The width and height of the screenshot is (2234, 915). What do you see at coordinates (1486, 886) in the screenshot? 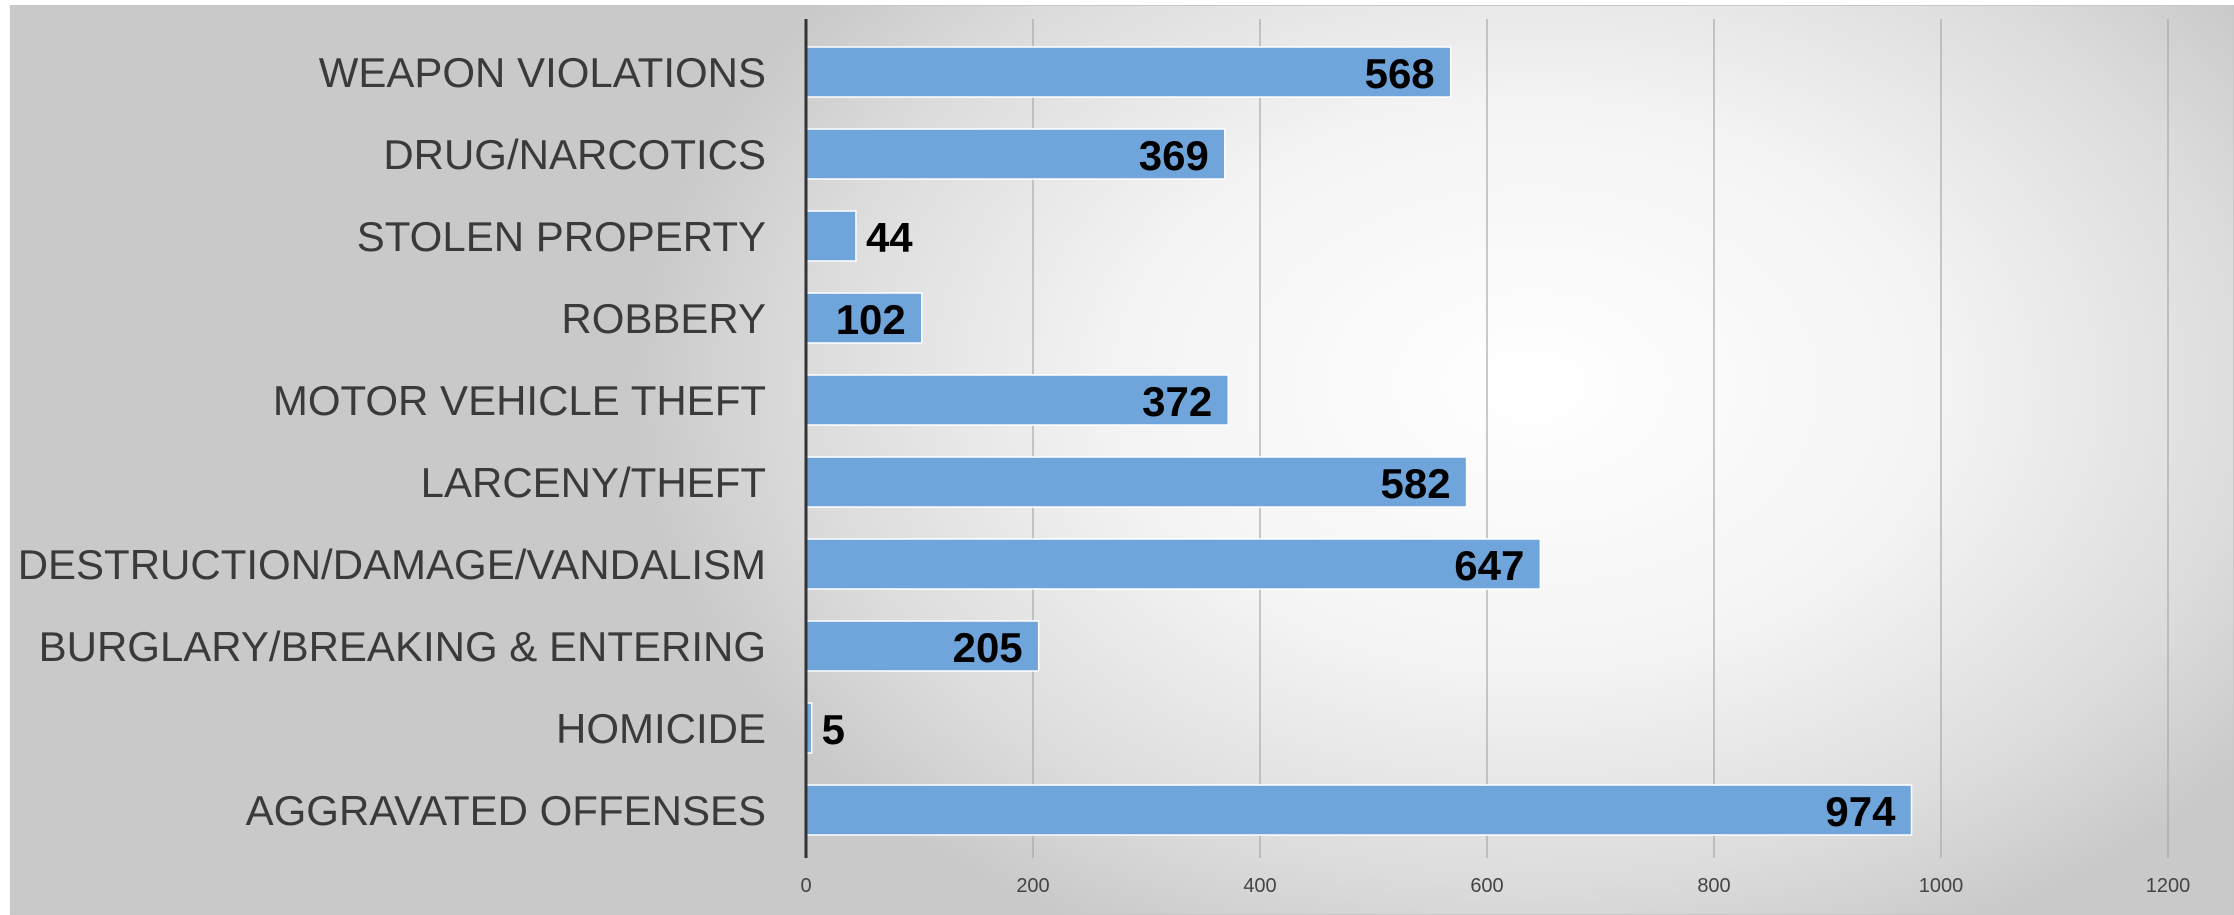
I see `x-tick-label: 600` at bounding box center [1486, 886].